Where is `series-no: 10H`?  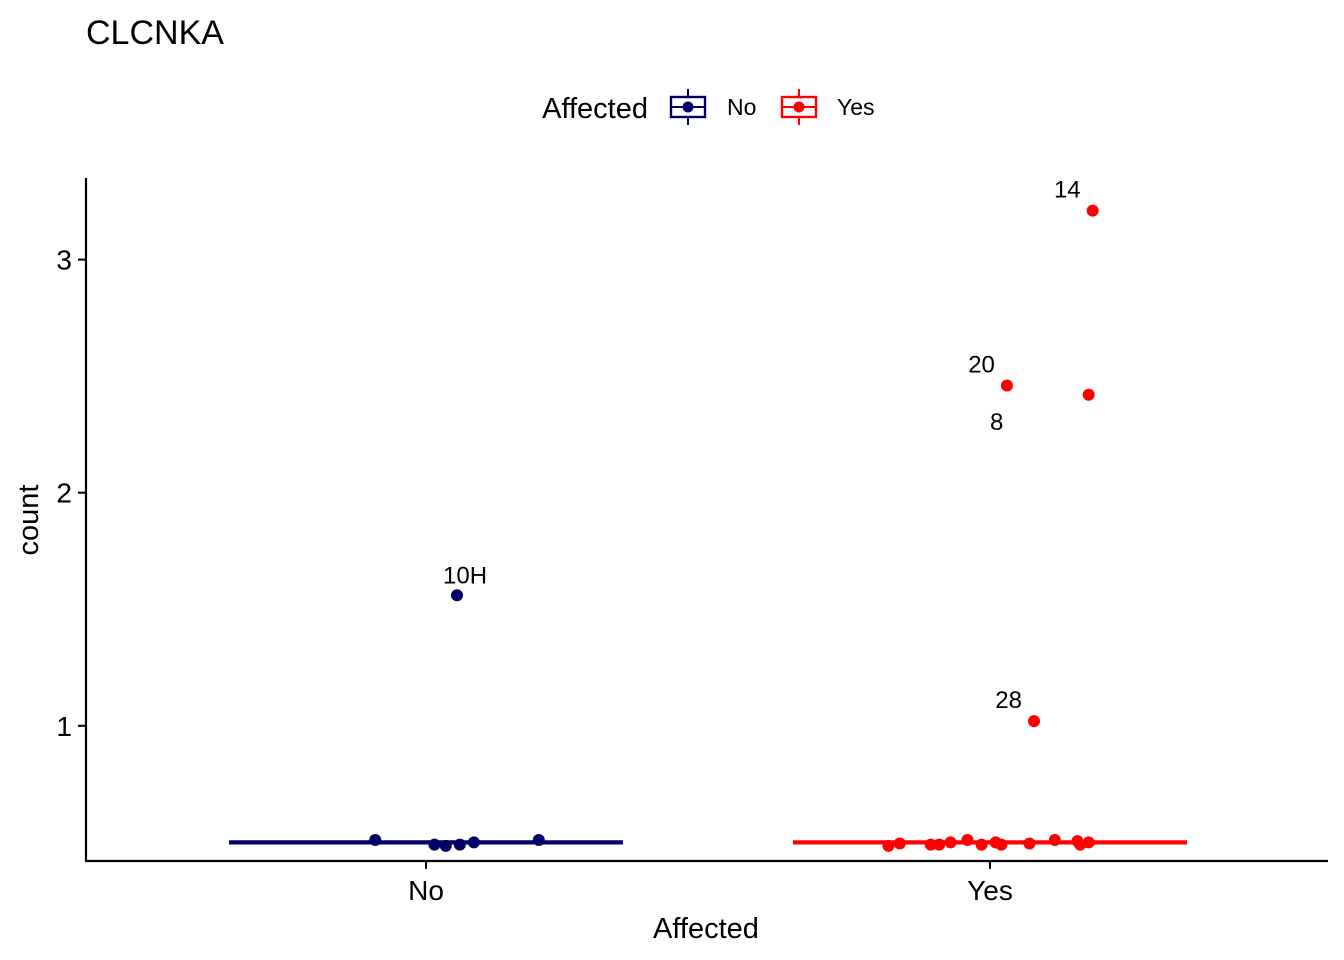
series-no: 10H is located at coordinates (426, 707).